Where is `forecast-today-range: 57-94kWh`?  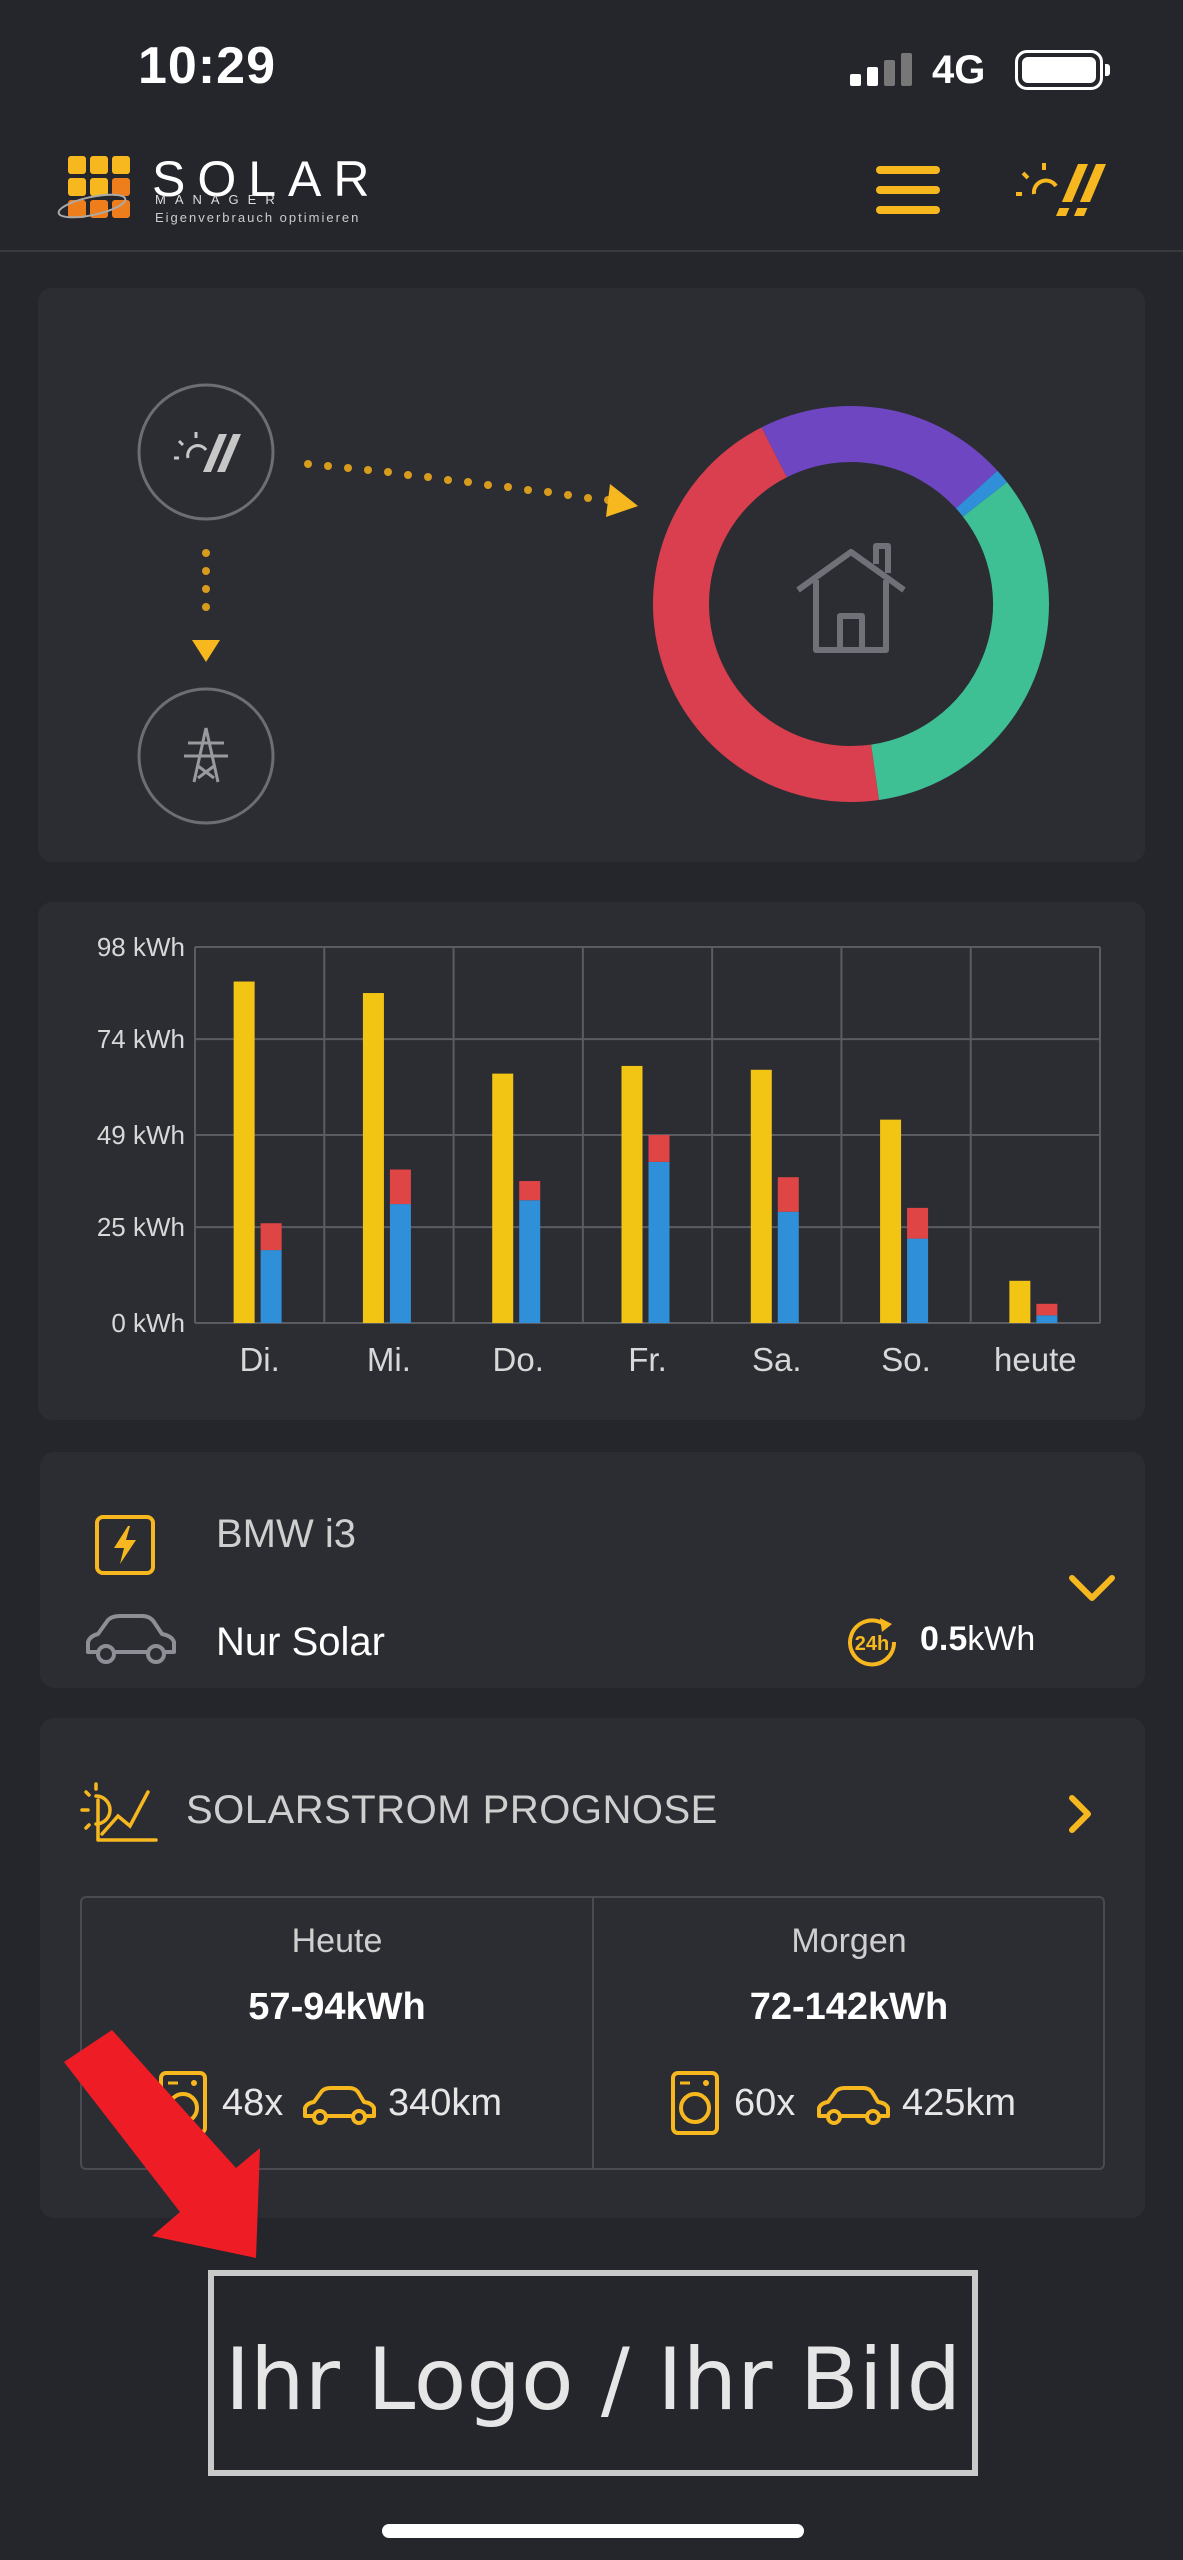
forecast-today-range: 57-94kWh is located at coordinates (337, 2007).